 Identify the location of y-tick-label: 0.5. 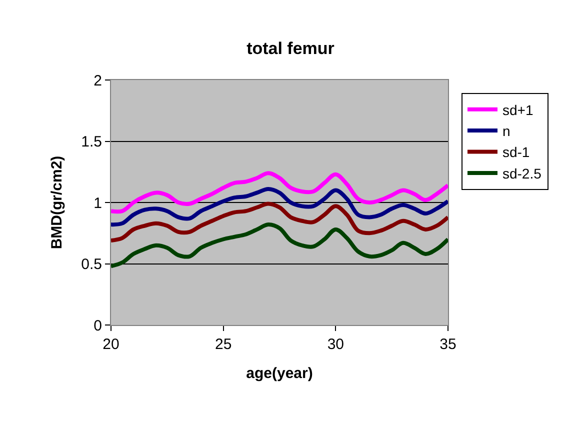
(91, 264).